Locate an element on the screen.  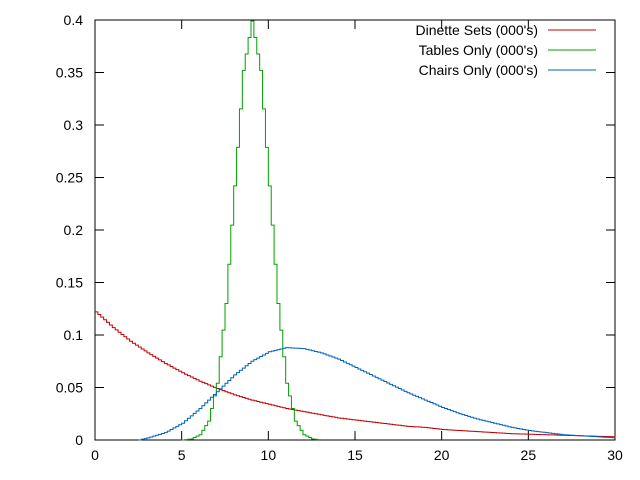
x-tick-label: 5 is located at coordinates (182, 455).